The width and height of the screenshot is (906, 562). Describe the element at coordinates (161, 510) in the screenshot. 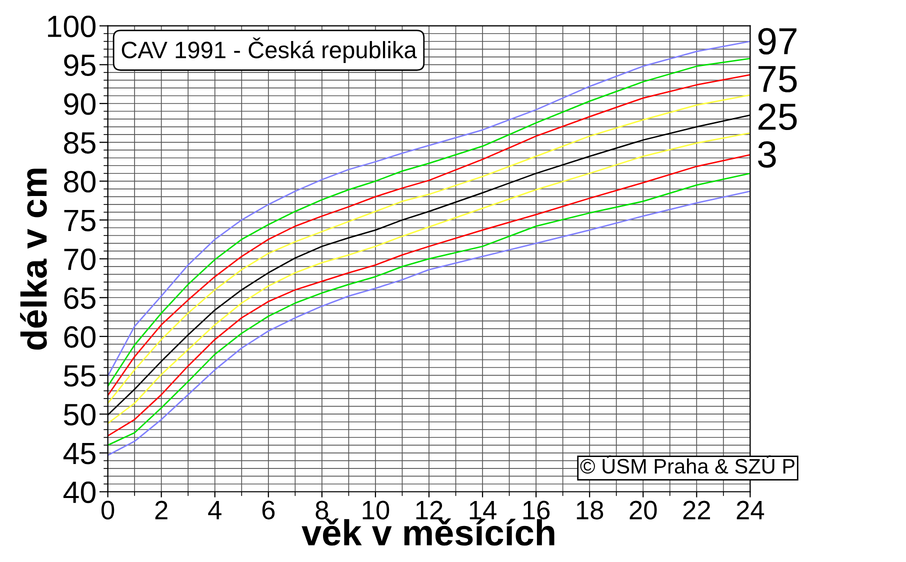

I see `x-tick-label: 2` at that location.